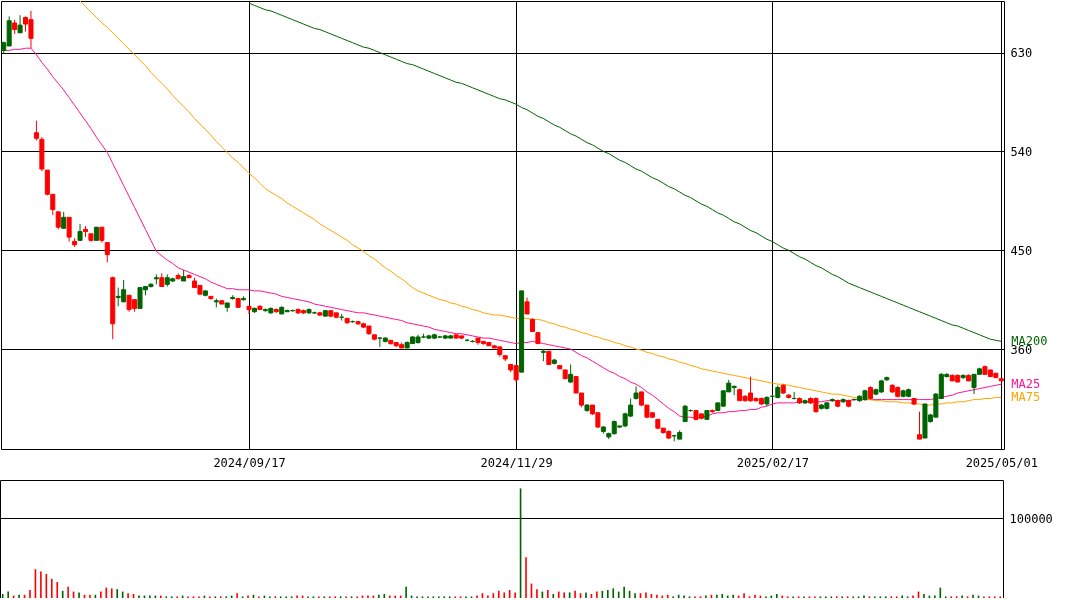 This screenshot has width=1065, height=600. I want to click on x-tick-label: 2024/09/17, so click(249, 462).